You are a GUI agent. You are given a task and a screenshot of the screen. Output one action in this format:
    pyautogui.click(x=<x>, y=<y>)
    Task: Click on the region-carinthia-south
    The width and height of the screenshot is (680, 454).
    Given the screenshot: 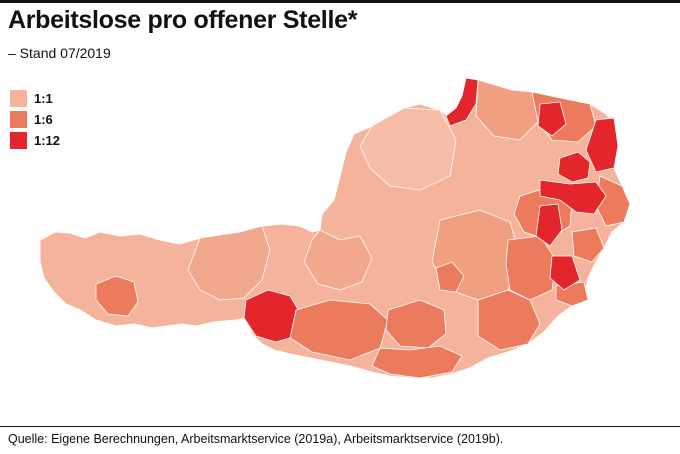 What is the action you would take?
    pyautogui.click(x=417, y=362)
    